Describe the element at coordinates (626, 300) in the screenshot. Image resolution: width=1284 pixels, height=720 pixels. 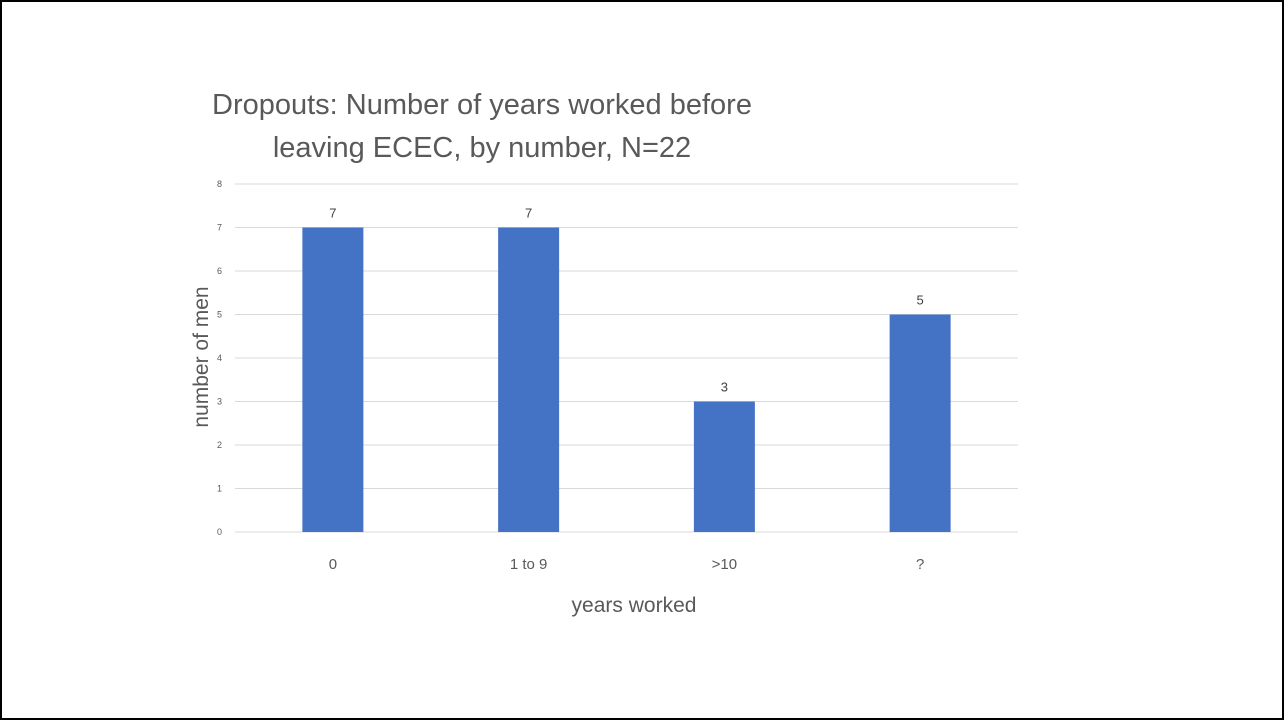
I see `data-labels: 7 7 3 5` at that location.